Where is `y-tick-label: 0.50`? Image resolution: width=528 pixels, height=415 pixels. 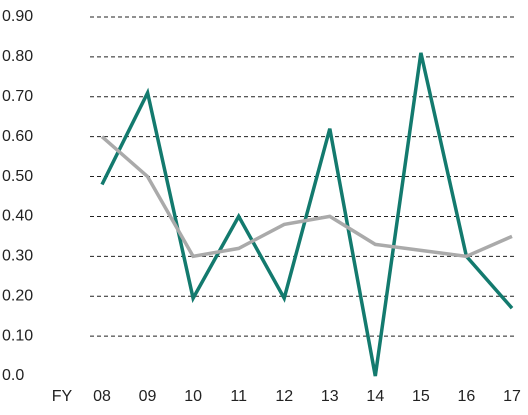 y-tick-label: 0.50 is located at coordinates (17, 176).